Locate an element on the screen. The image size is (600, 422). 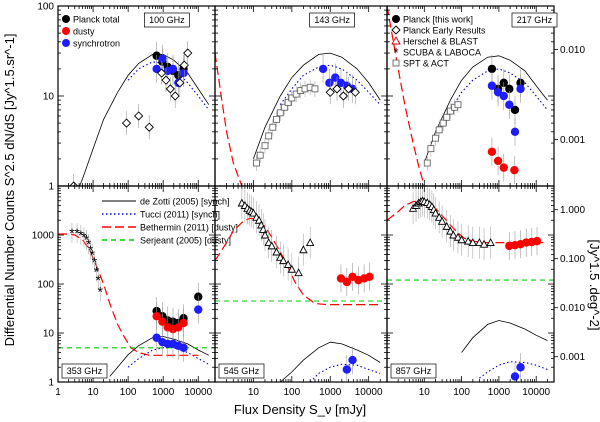
y-right-tick-label: 0.010 is located at coordinates (572, 308).